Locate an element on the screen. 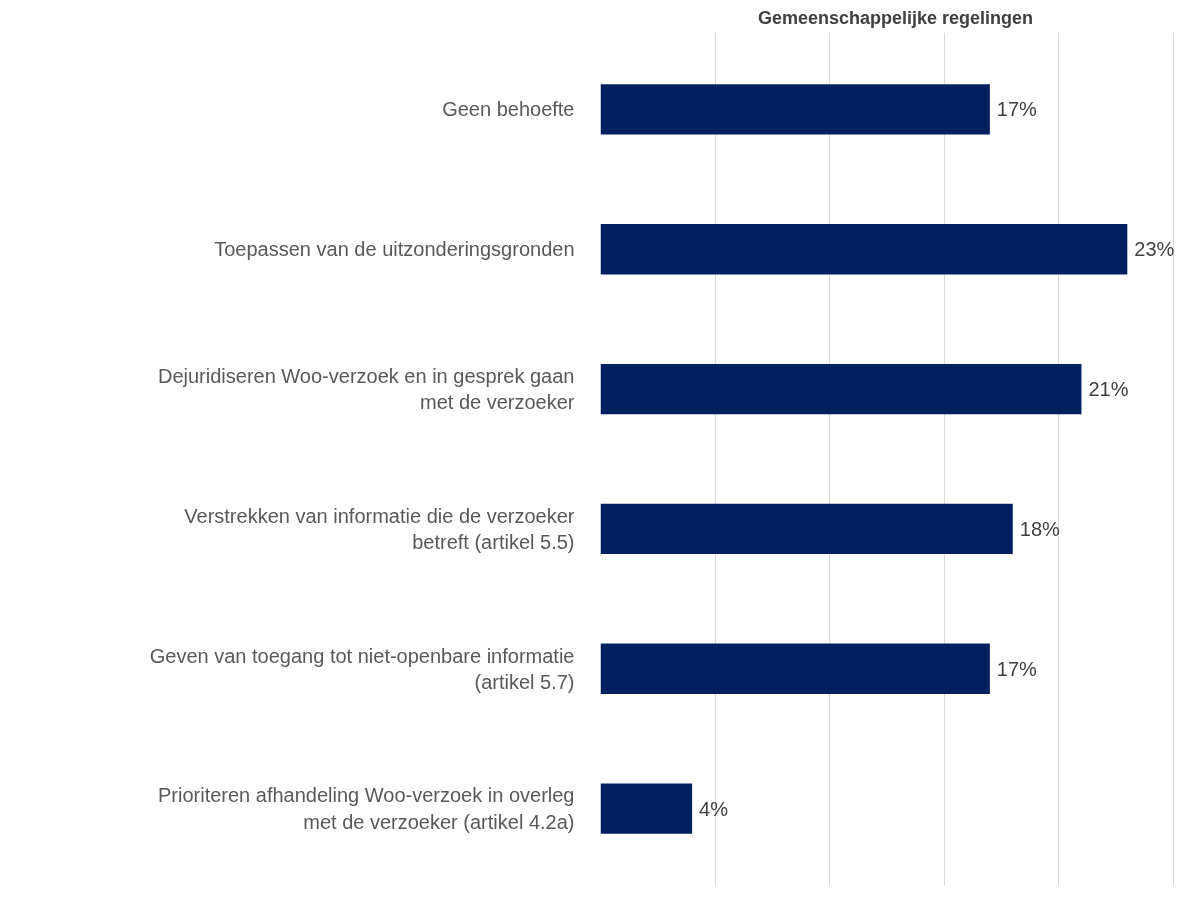 This screenshot has width=1197, height=901. data-label: 21% is located at coordinates (1108, 389).